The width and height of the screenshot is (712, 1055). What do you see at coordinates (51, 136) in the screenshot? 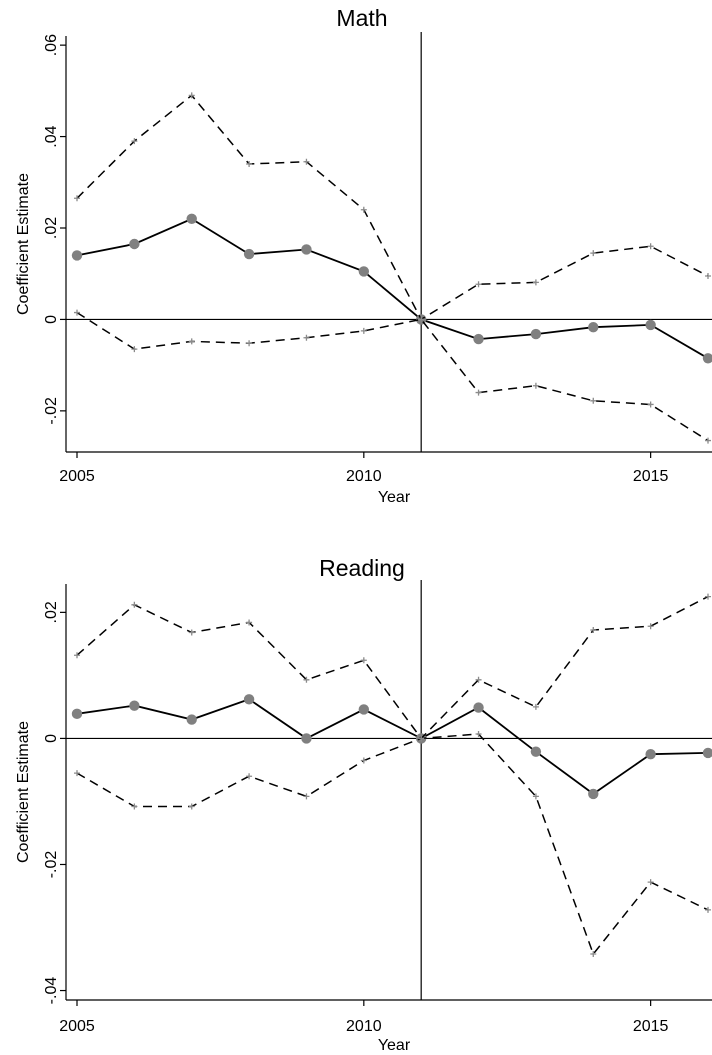
I see `y-tick-label: .04` at bounding box center [51, 136].